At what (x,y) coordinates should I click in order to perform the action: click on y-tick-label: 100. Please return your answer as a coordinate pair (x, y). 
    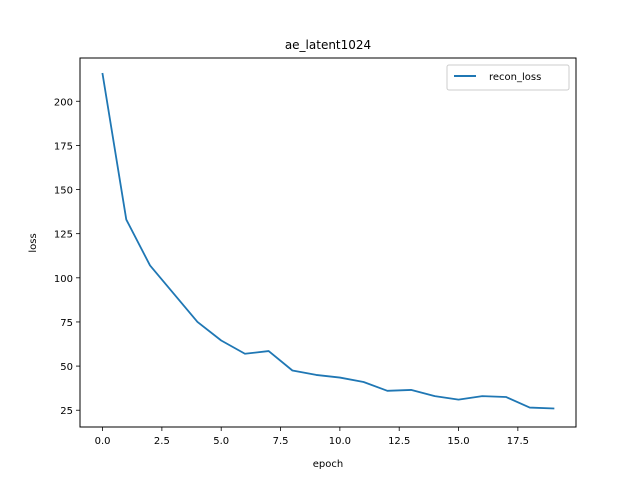
    Looking at the image, I should click on (63, 279).